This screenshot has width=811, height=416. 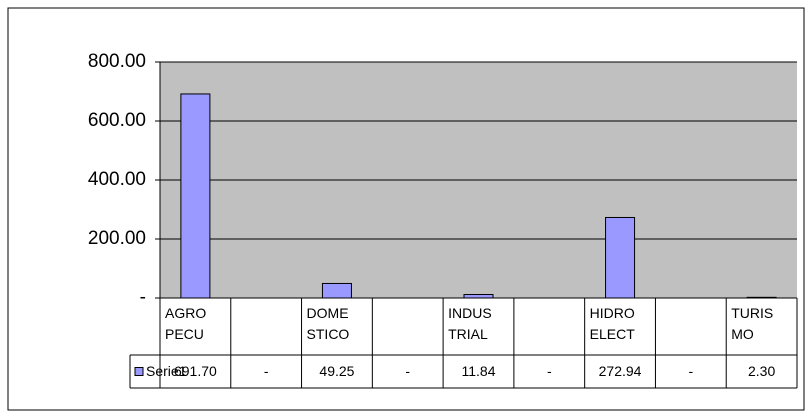 What do you see at coordinates (761, 371) in the screenshot?
I see `table-value: 2.30` at bounding box center [761, 371].